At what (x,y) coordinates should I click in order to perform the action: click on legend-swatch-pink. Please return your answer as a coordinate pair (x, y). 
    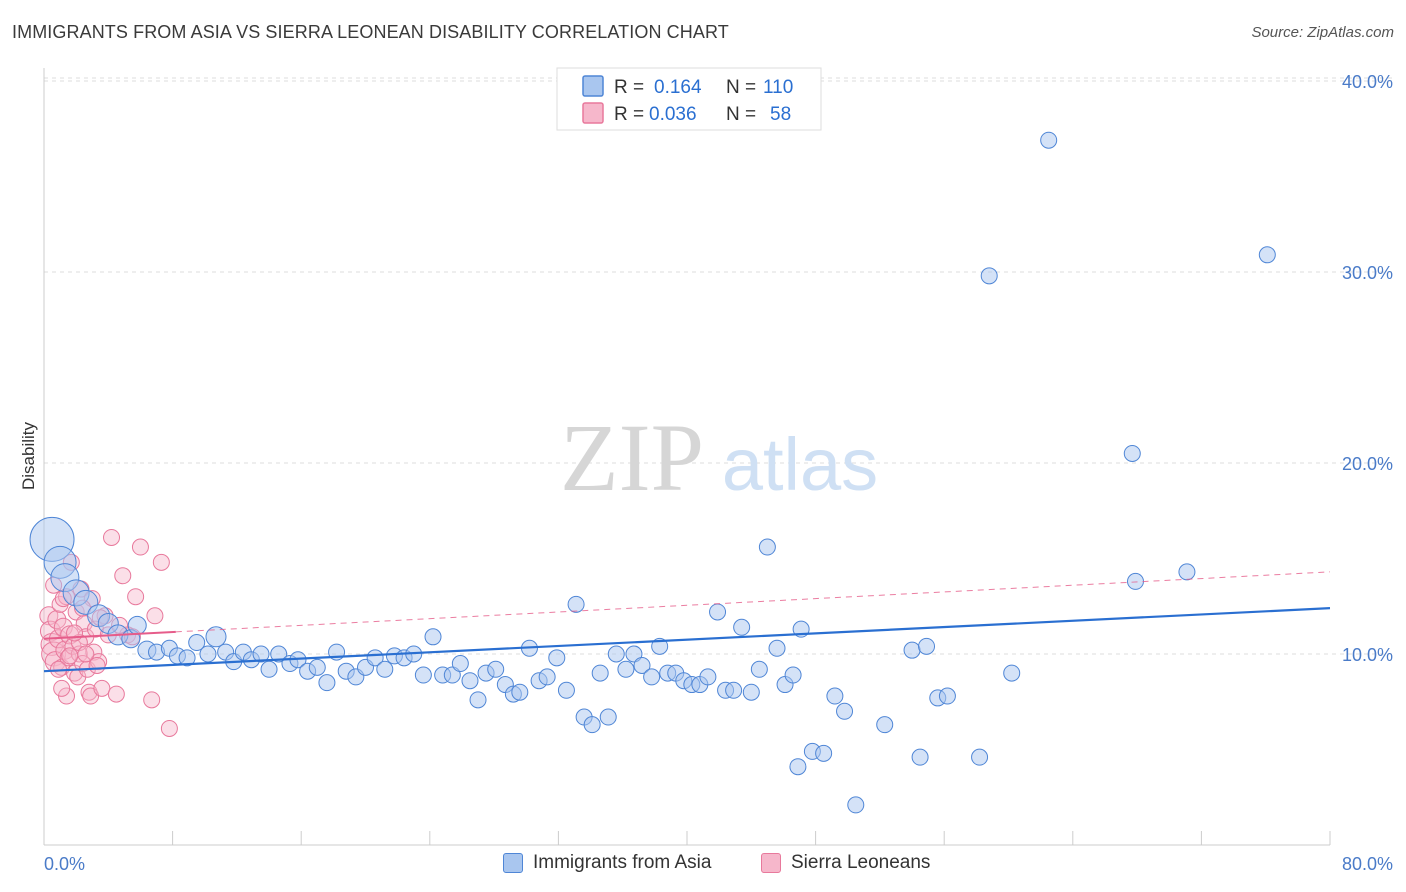
    Looking at the image, I should click on (593, 113).